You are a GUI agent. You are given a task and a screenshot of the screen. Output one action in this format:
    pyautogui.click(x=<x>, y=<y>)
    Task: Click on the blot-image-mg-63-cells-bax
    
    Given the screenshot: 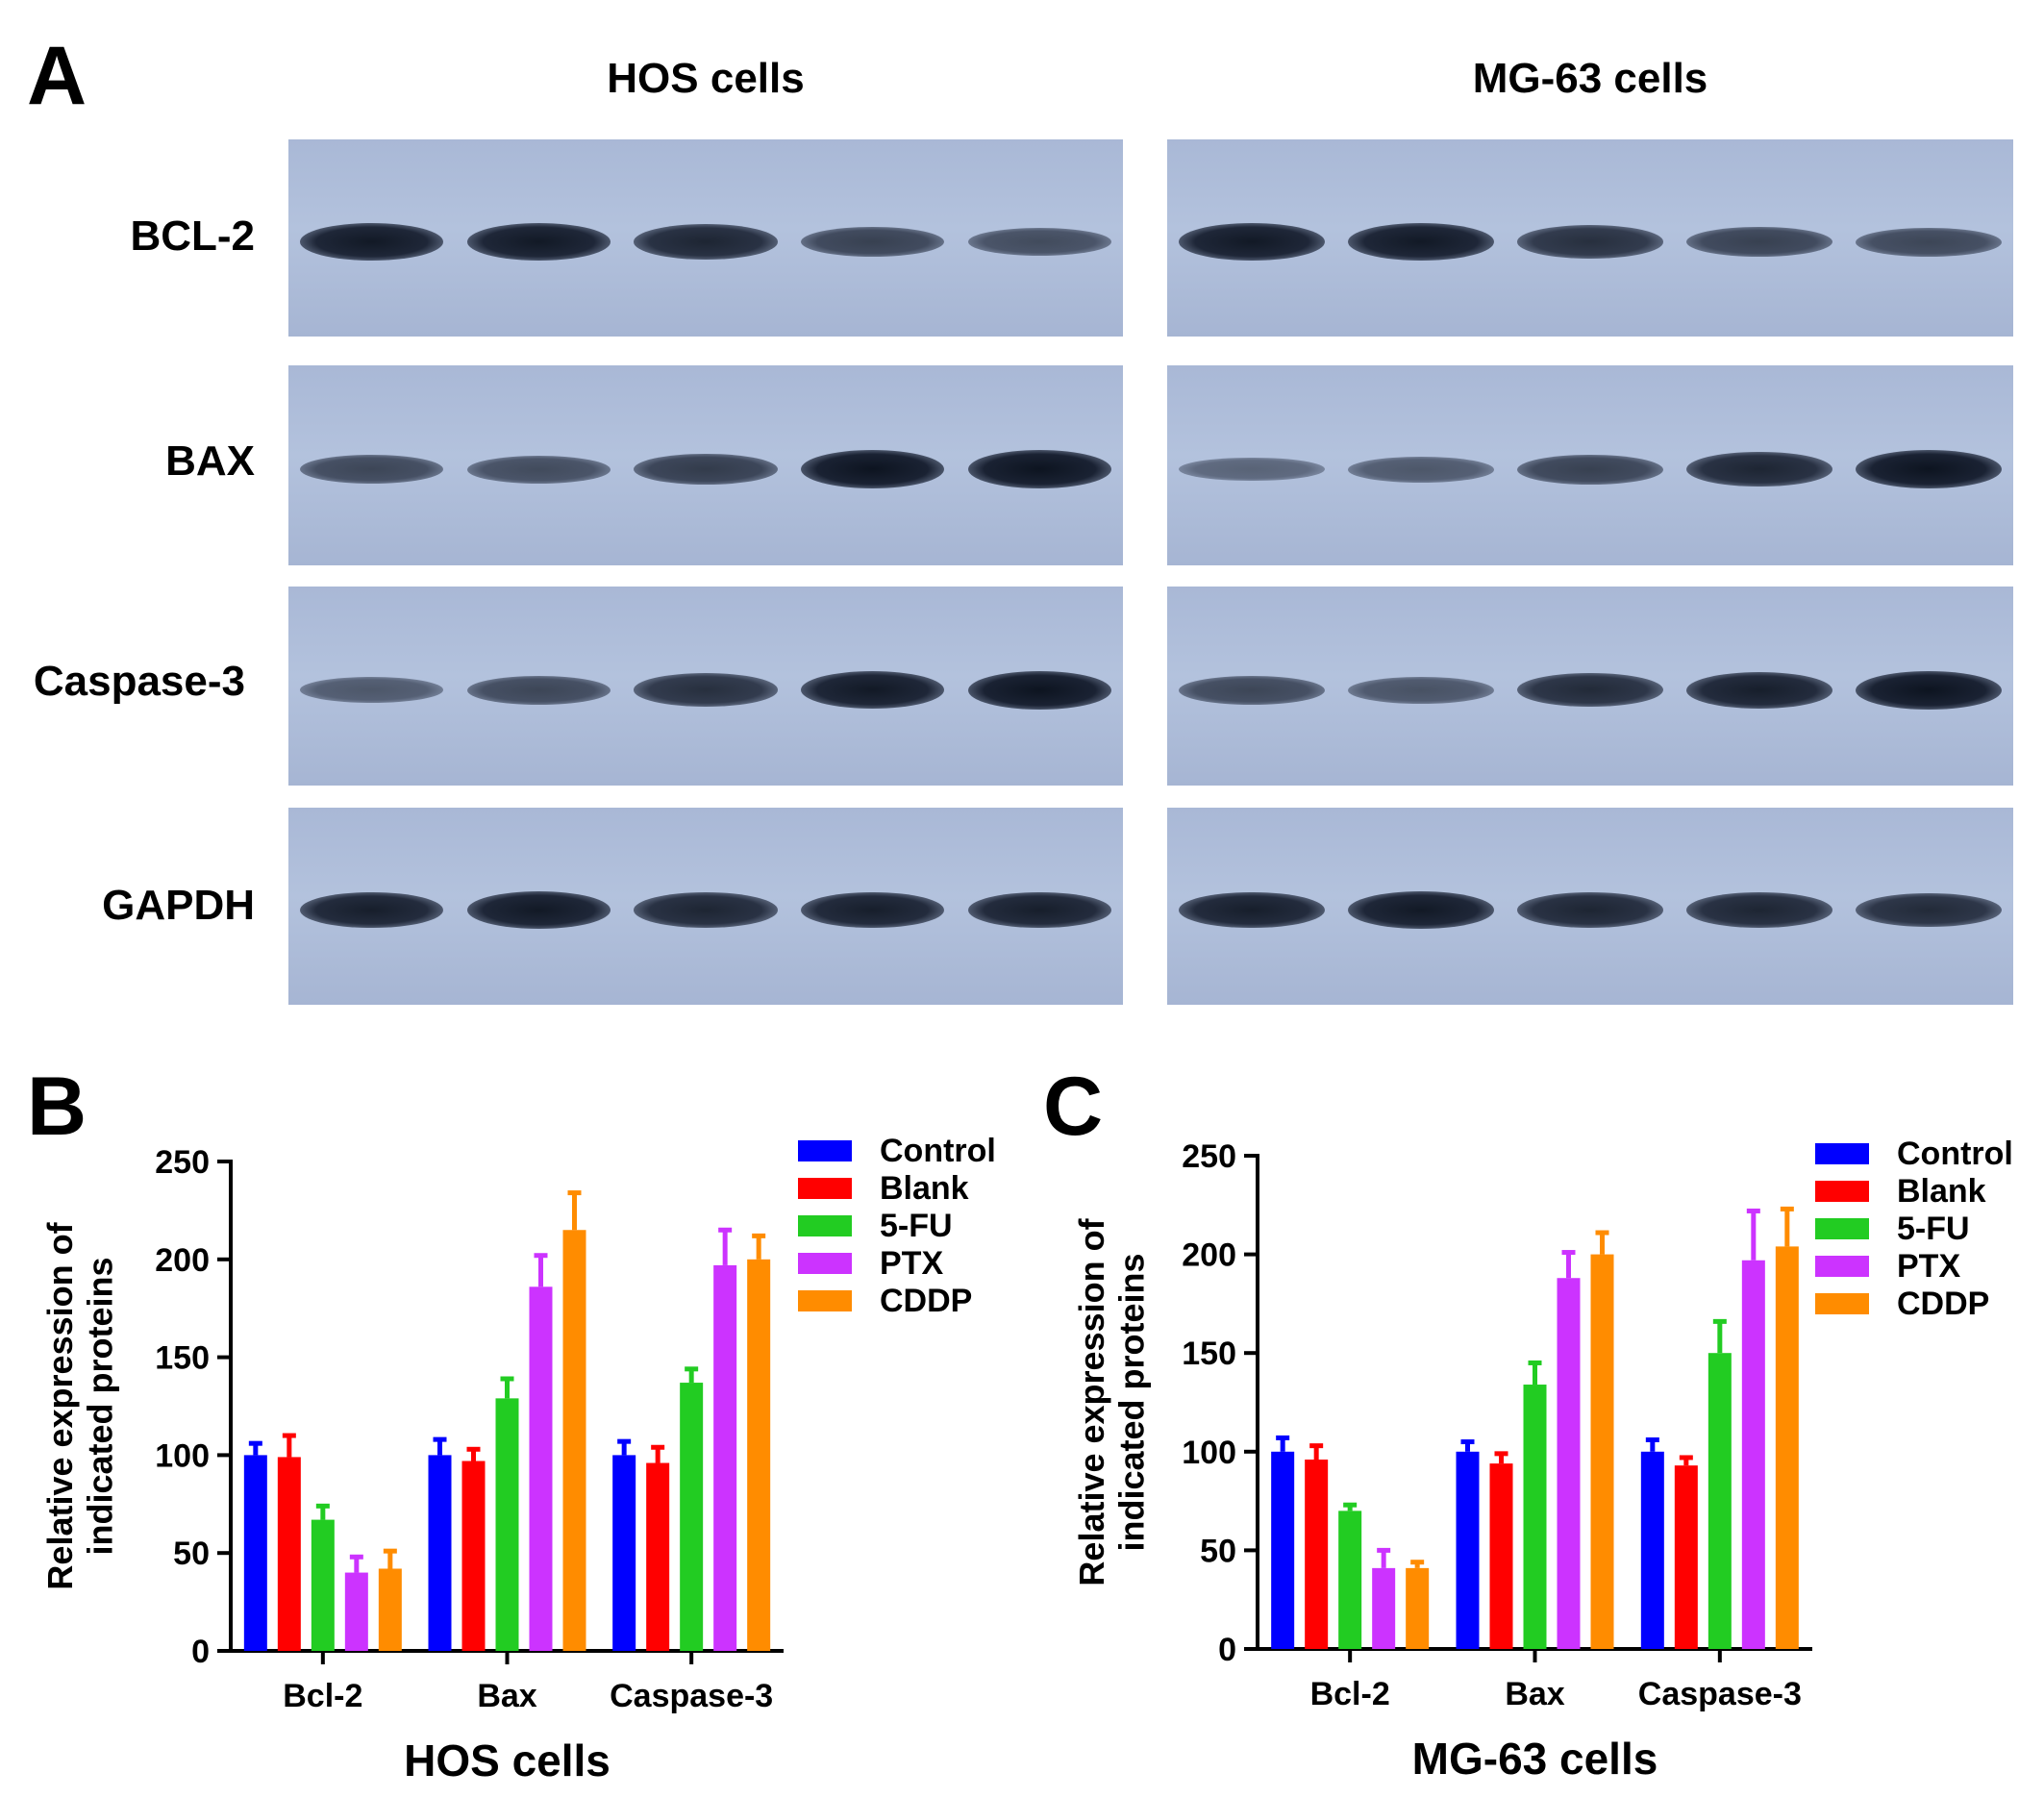 What is the action you would take?
    pyautogui.click(x=1590, y=465)
    